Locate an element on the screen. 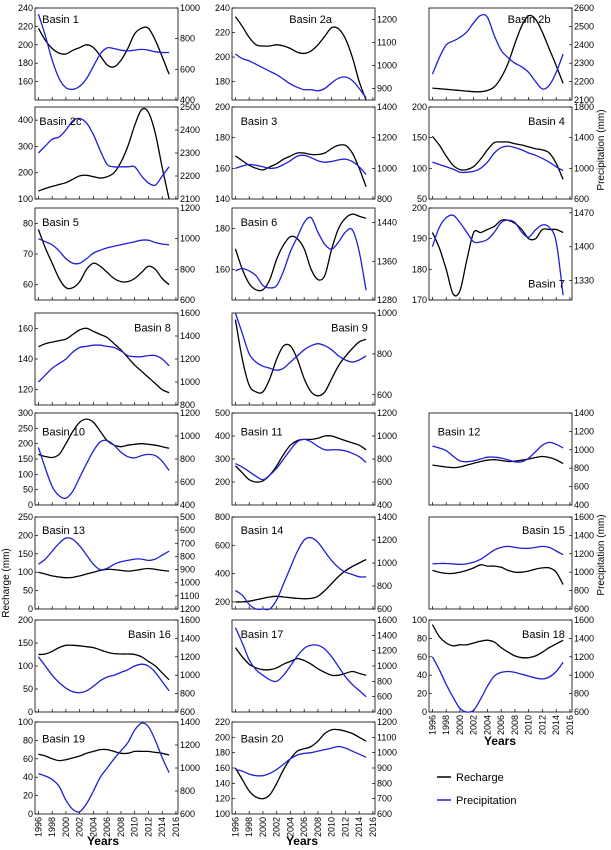  panel-18-ytick-label-right-3: 1200 is located at coordinates (190, 657).